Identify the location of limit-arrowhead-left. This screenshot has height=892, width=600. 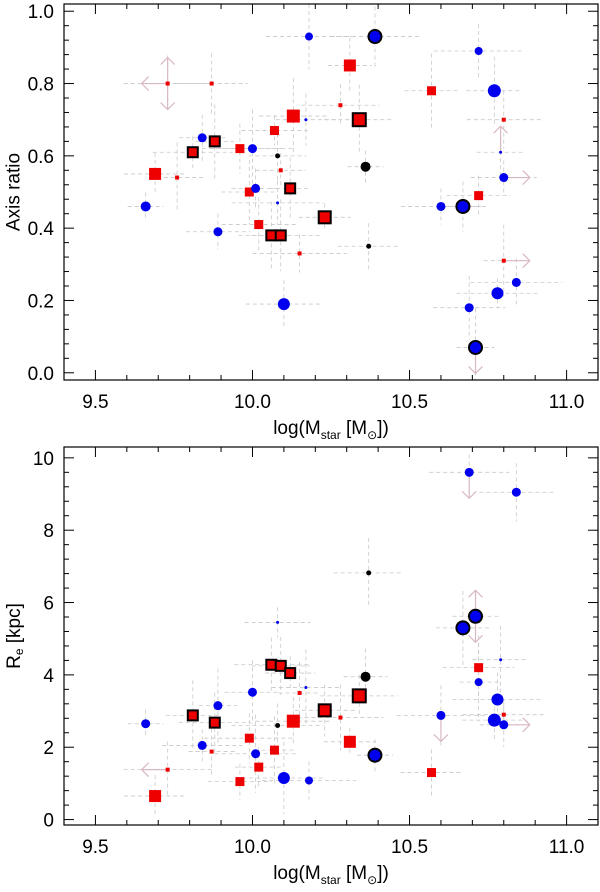
(145, 770).